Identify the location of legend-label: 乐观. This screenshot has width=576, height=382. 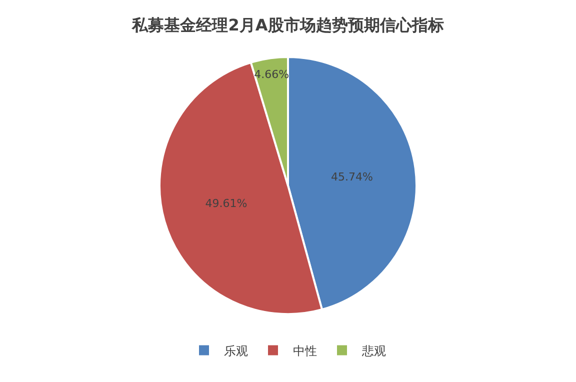
(236, 351).